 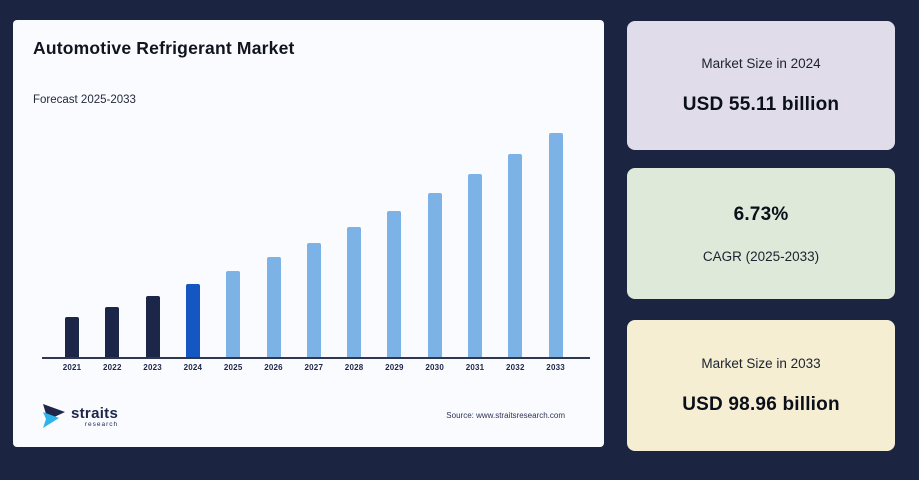 I want to click on x-tick-2022: 2022, so click(x=112, y=367).